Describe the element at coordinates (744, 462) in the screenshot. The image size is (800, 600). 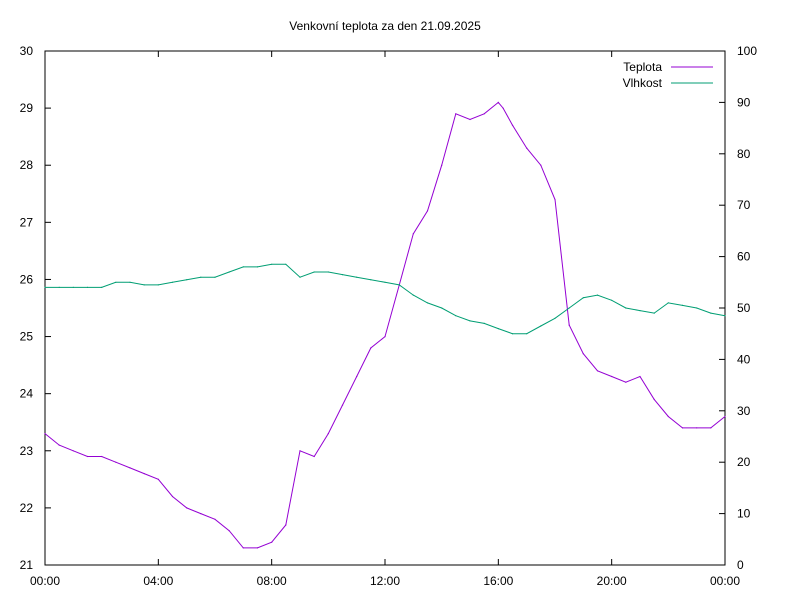
I see `y-tick-label-right: 20` at that location.